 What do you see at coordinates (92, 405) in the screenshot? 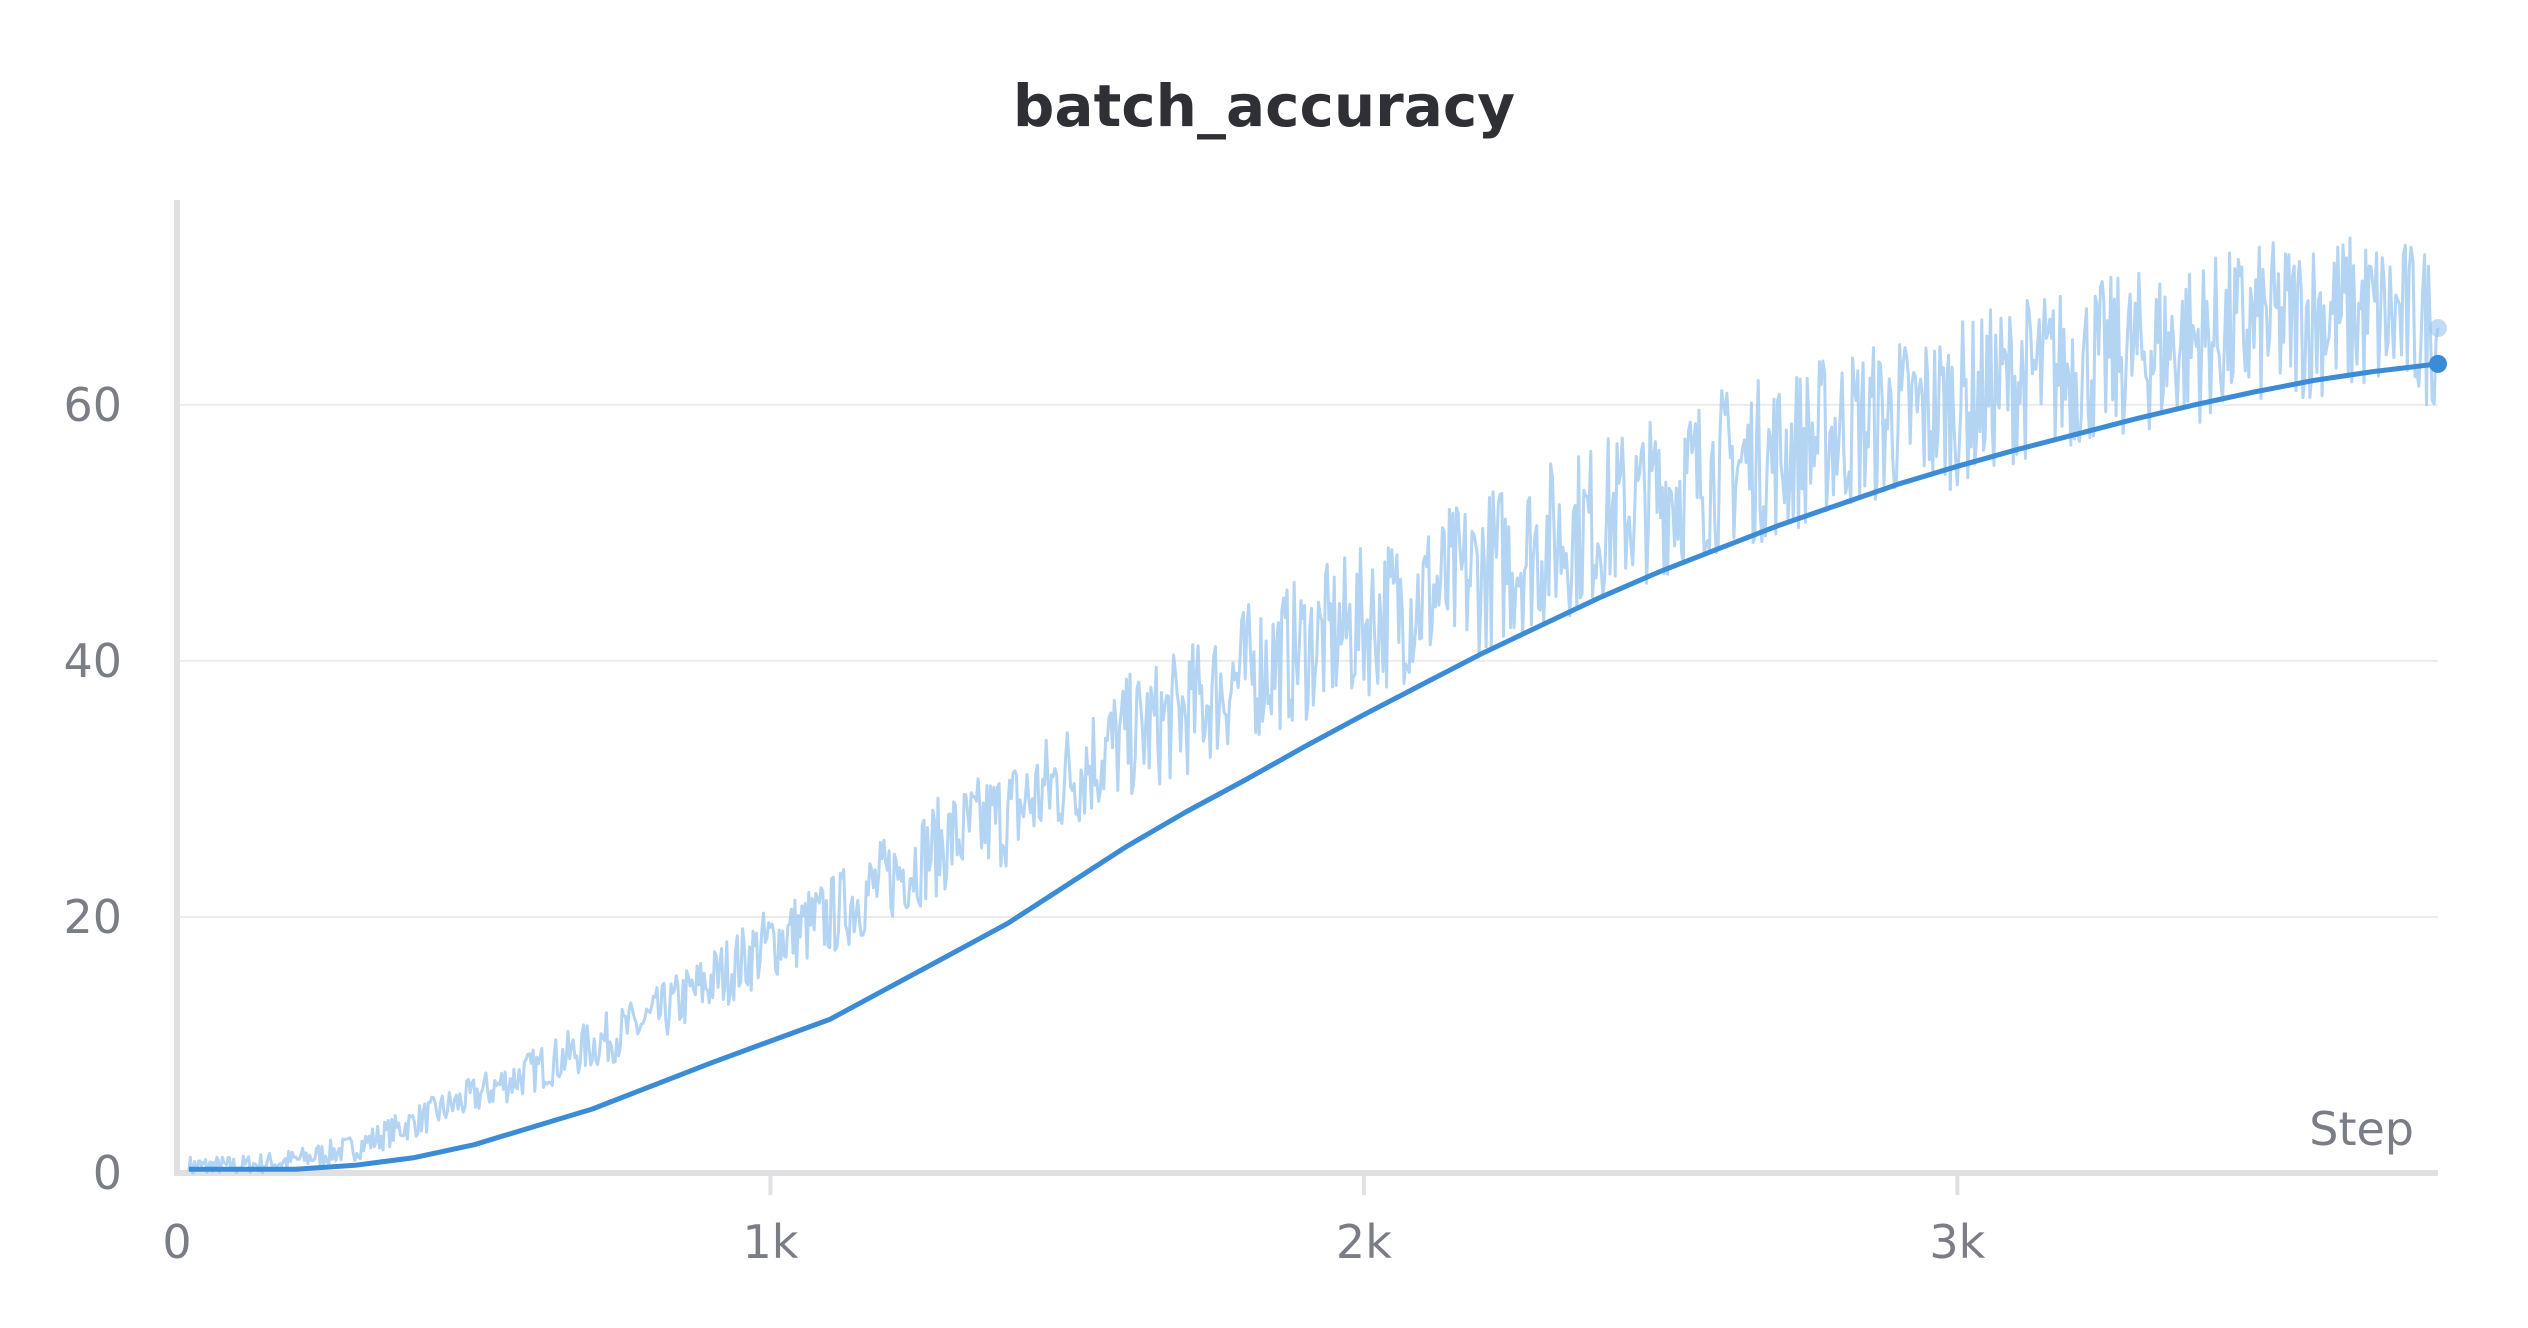
I see `y-tick-label-3: 60` at bounding box center [92, 405].